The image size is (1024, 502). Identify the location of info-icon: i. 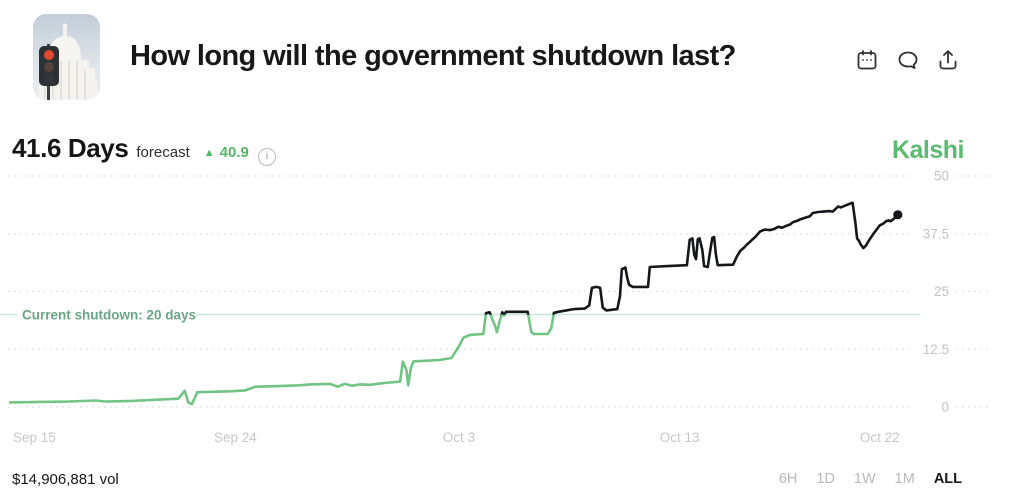
(266, 156).